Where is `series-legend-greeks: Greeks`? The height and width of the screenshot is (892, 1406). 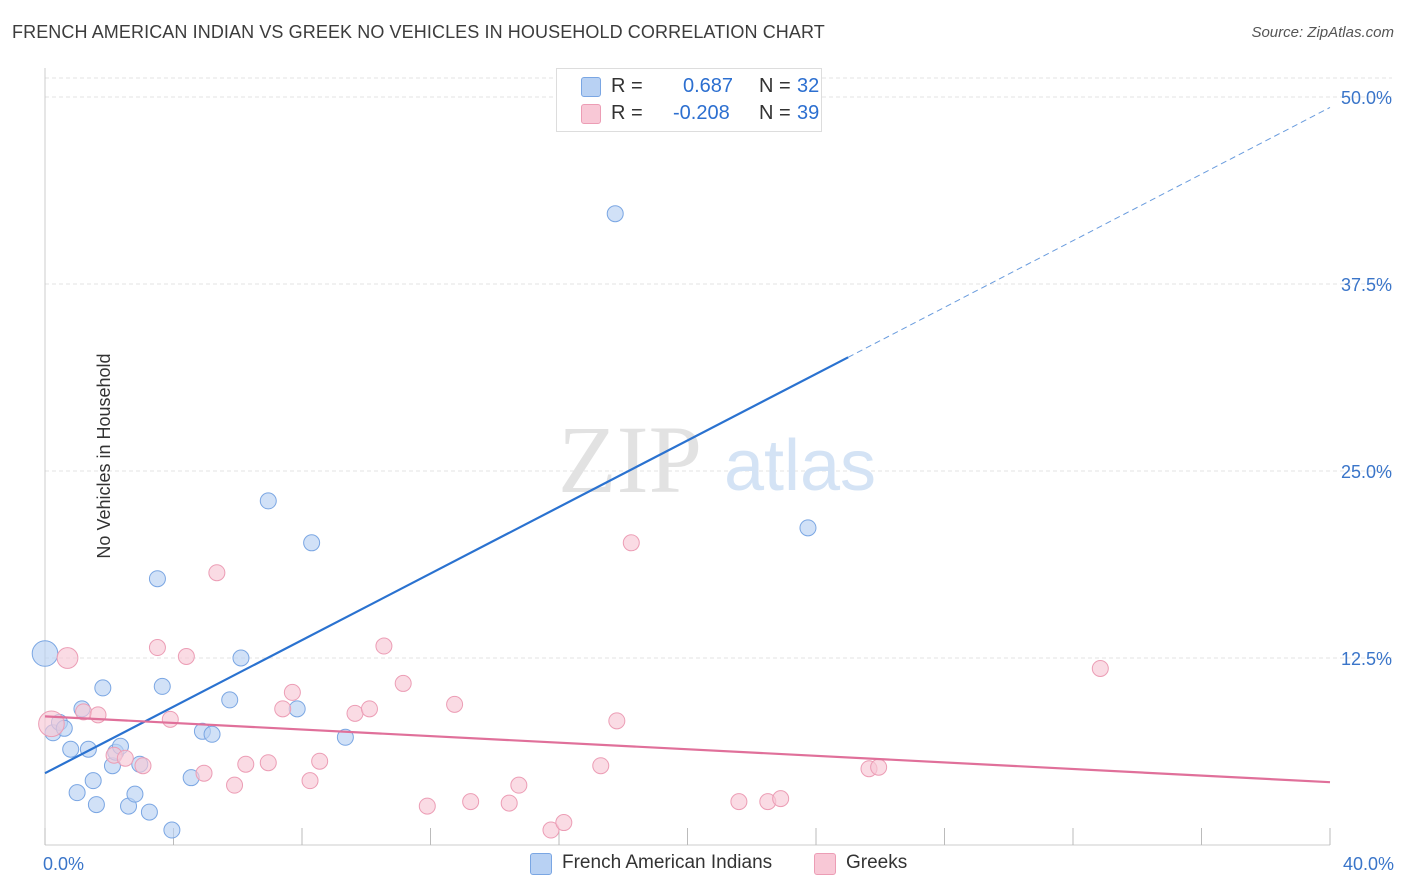
series-legend-greeks: Greeks is located at coordinates (869, 864).